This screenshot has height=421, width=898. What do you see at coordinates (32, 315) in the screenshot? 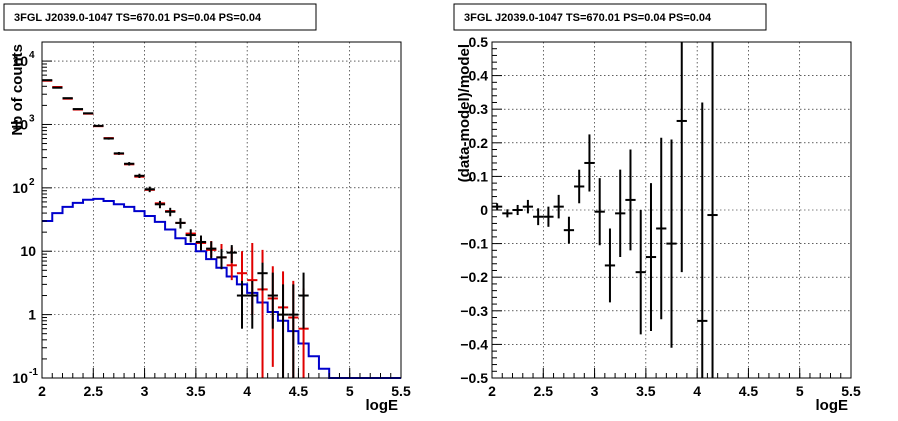
I see `y-tick-label: 1` at bounding box center [32, 315].